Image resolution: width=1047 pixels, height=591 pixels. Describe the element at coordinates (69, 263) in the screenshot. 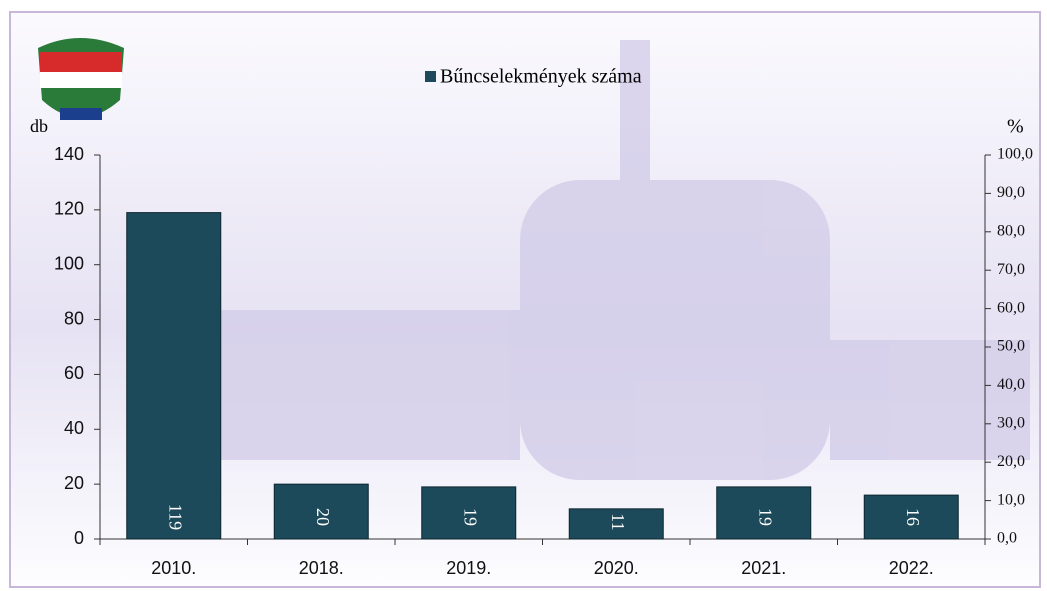

I see `y-tick-label: 100` at that location.